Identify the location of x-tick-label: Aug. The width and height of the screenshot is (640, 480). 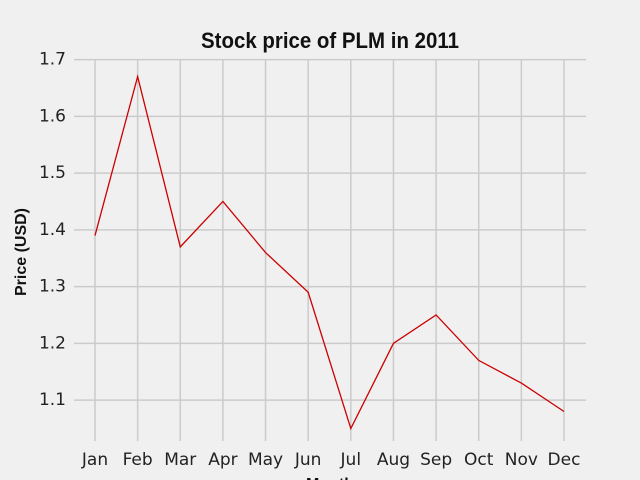
(393, 460).